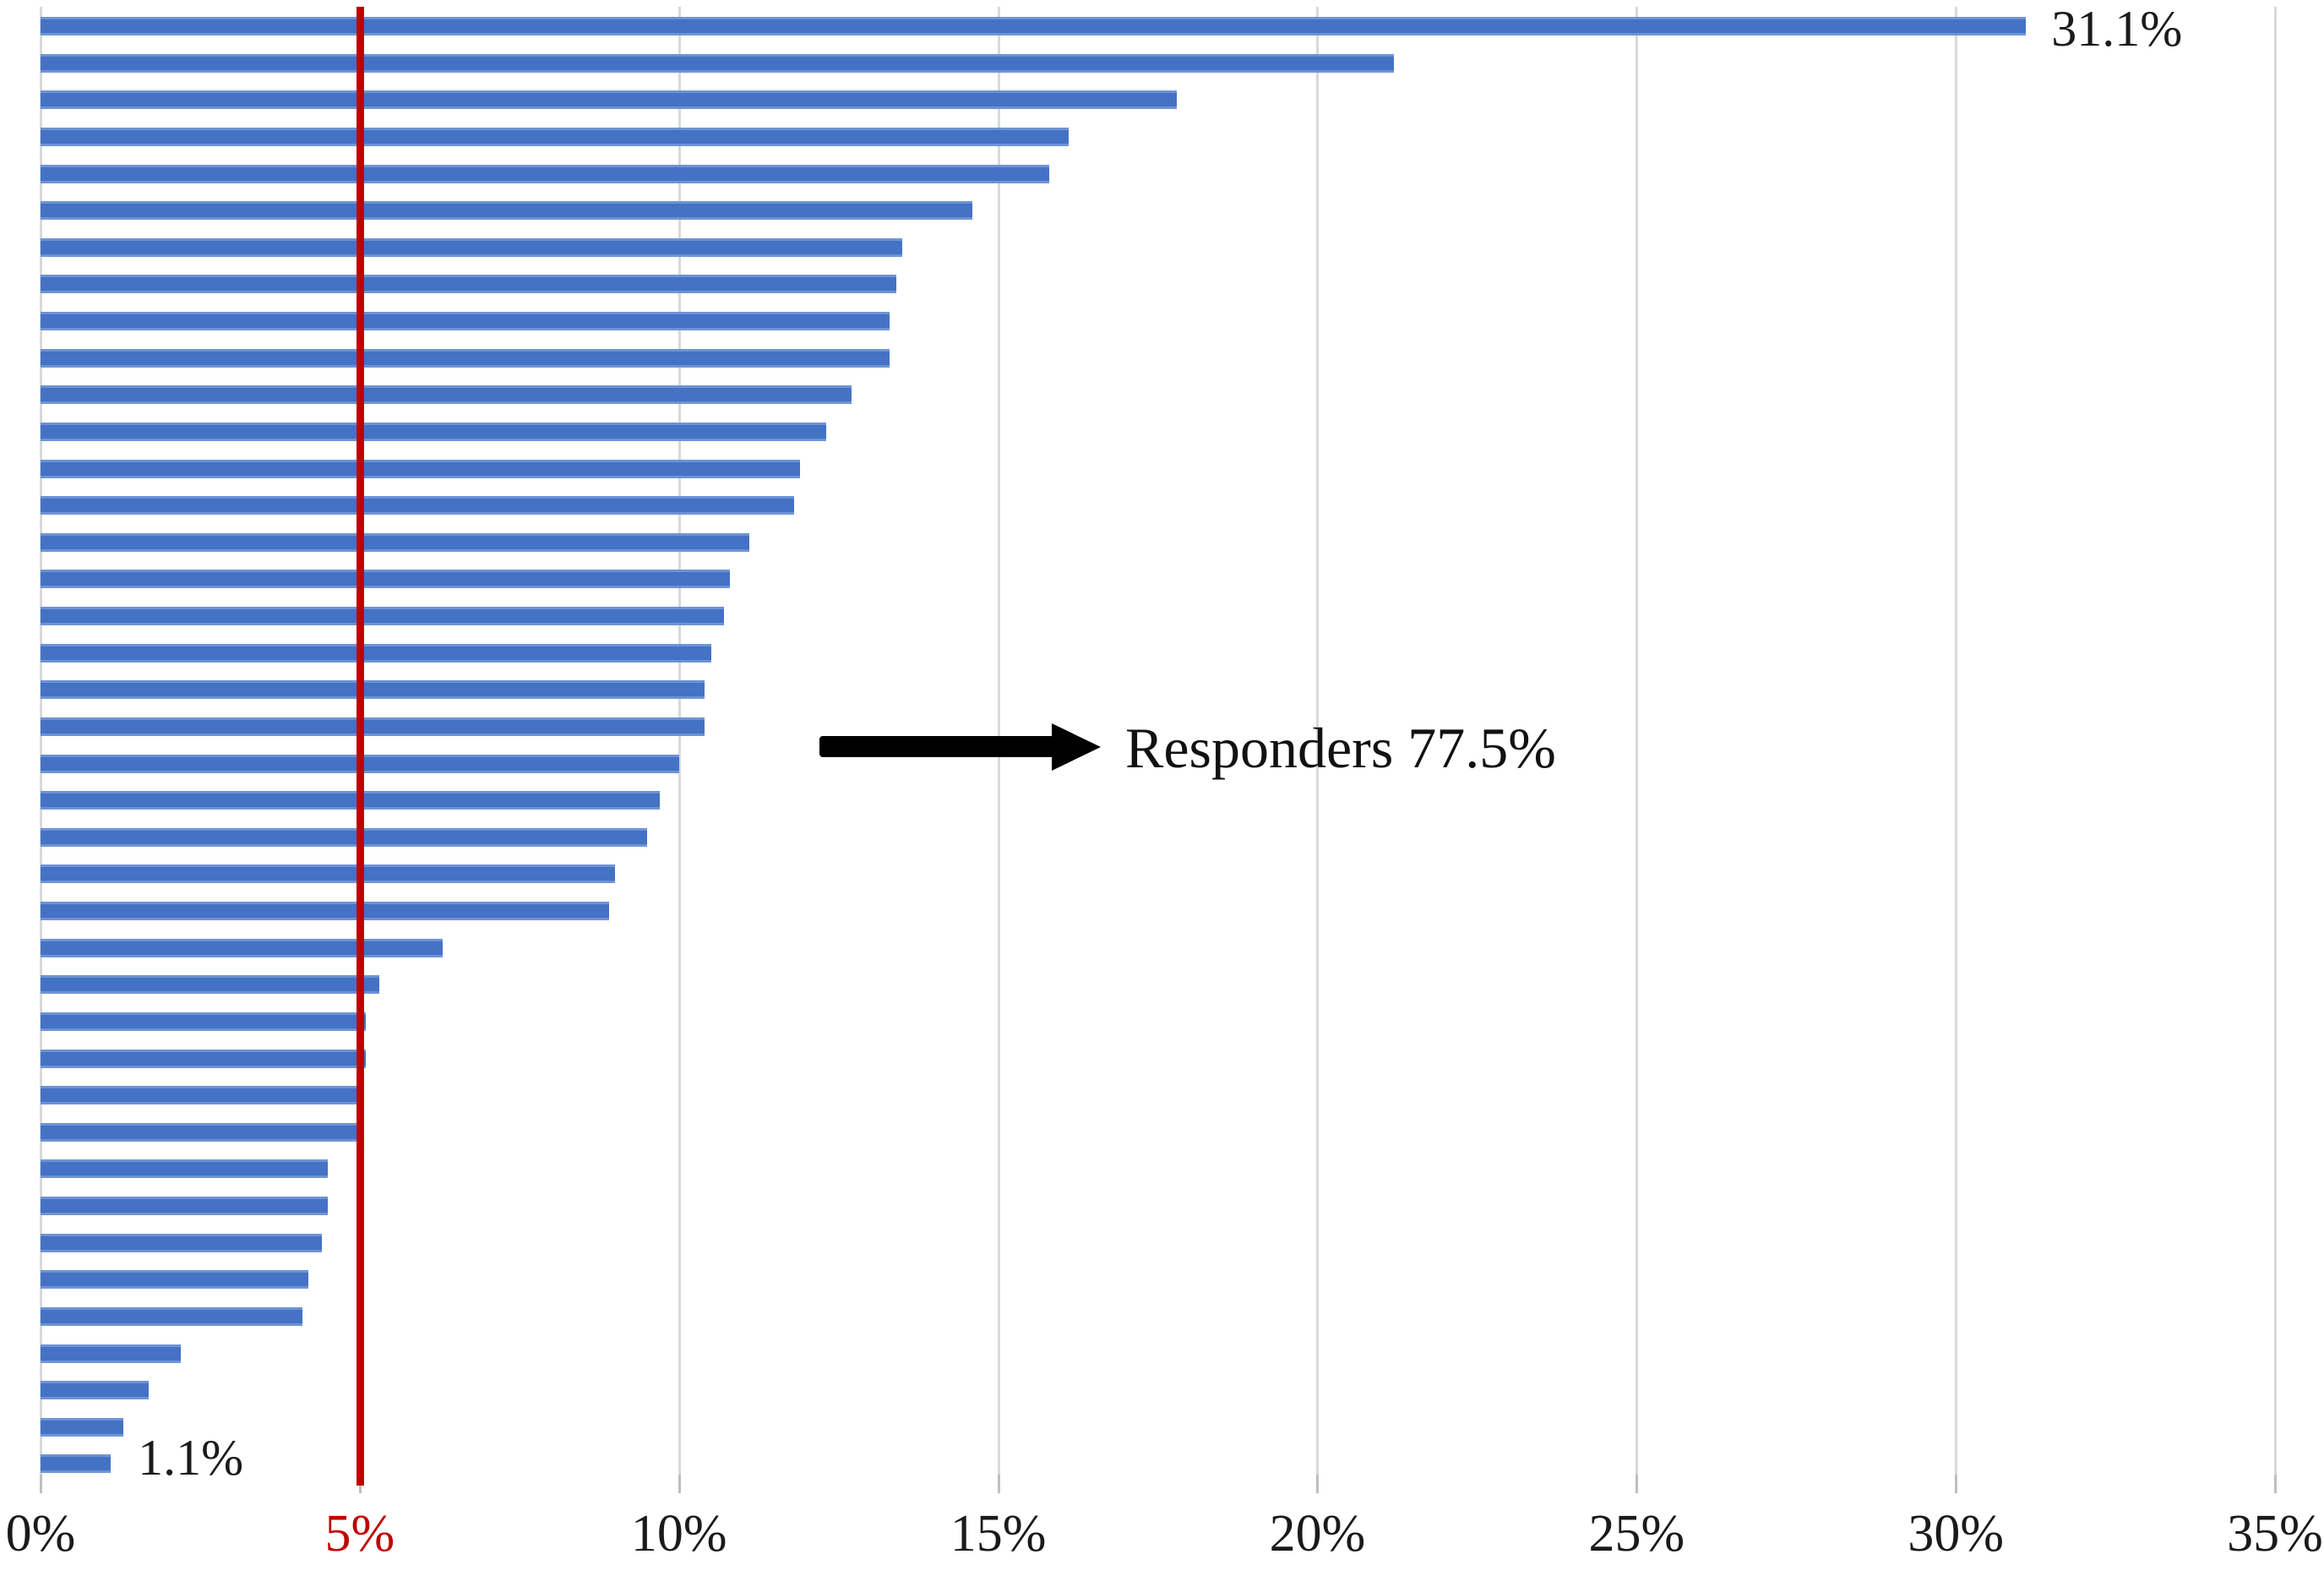 The image size is (2324, 1576). What do you see at coordinates (1637, 1484) in the screenshot?
I see `tick-mark-25%` at bounding box center [1637, 1484].